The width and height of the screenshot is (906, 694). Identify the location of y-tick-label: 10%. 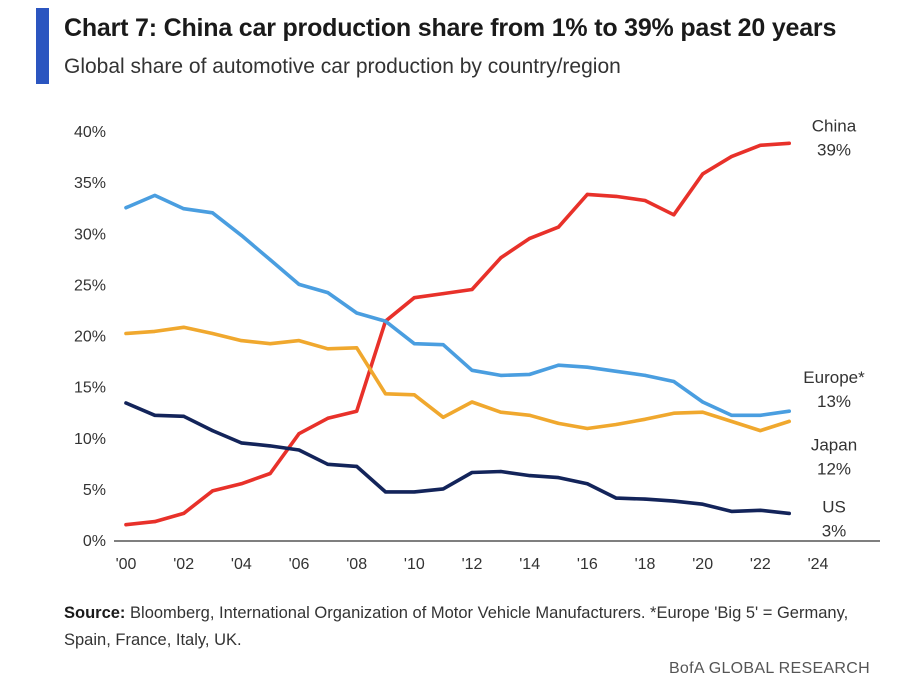
(90, 439).